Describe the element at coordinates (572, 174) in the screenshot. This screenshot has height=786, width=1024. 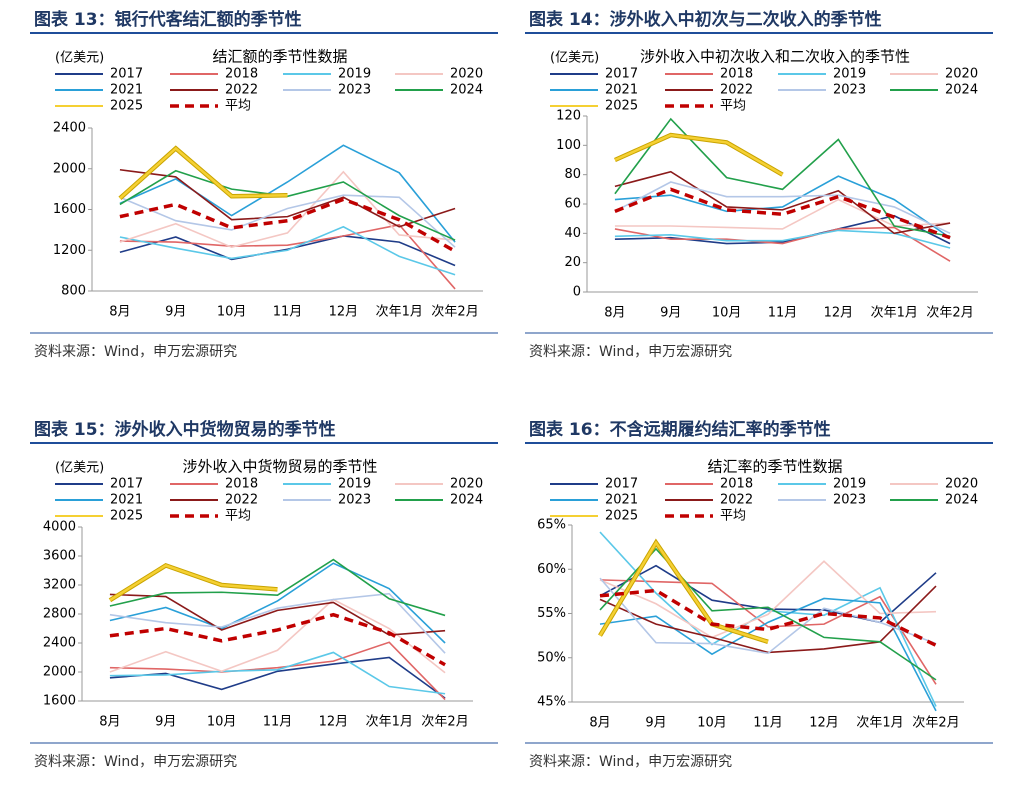
I see `y-tick-label: 80` at that location.